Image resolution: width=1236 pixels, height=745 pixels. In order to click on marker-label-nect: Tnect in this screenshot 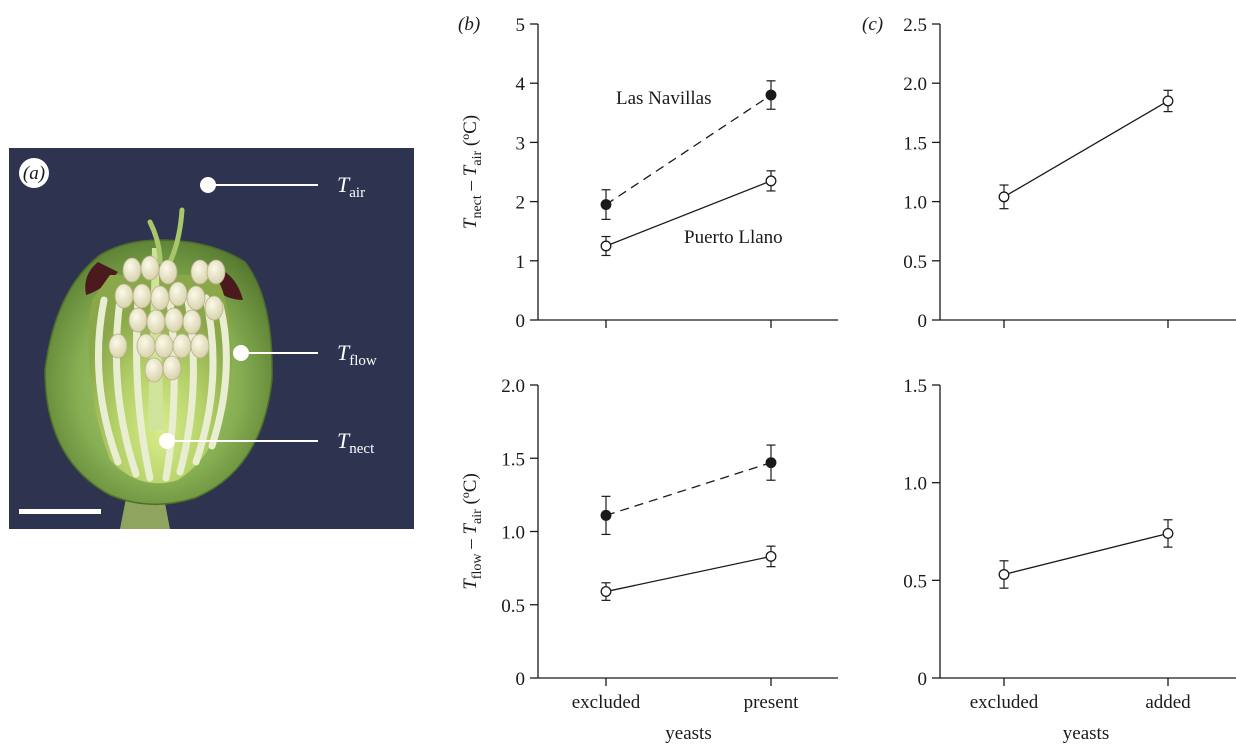, I will do `click(356, 442)`.